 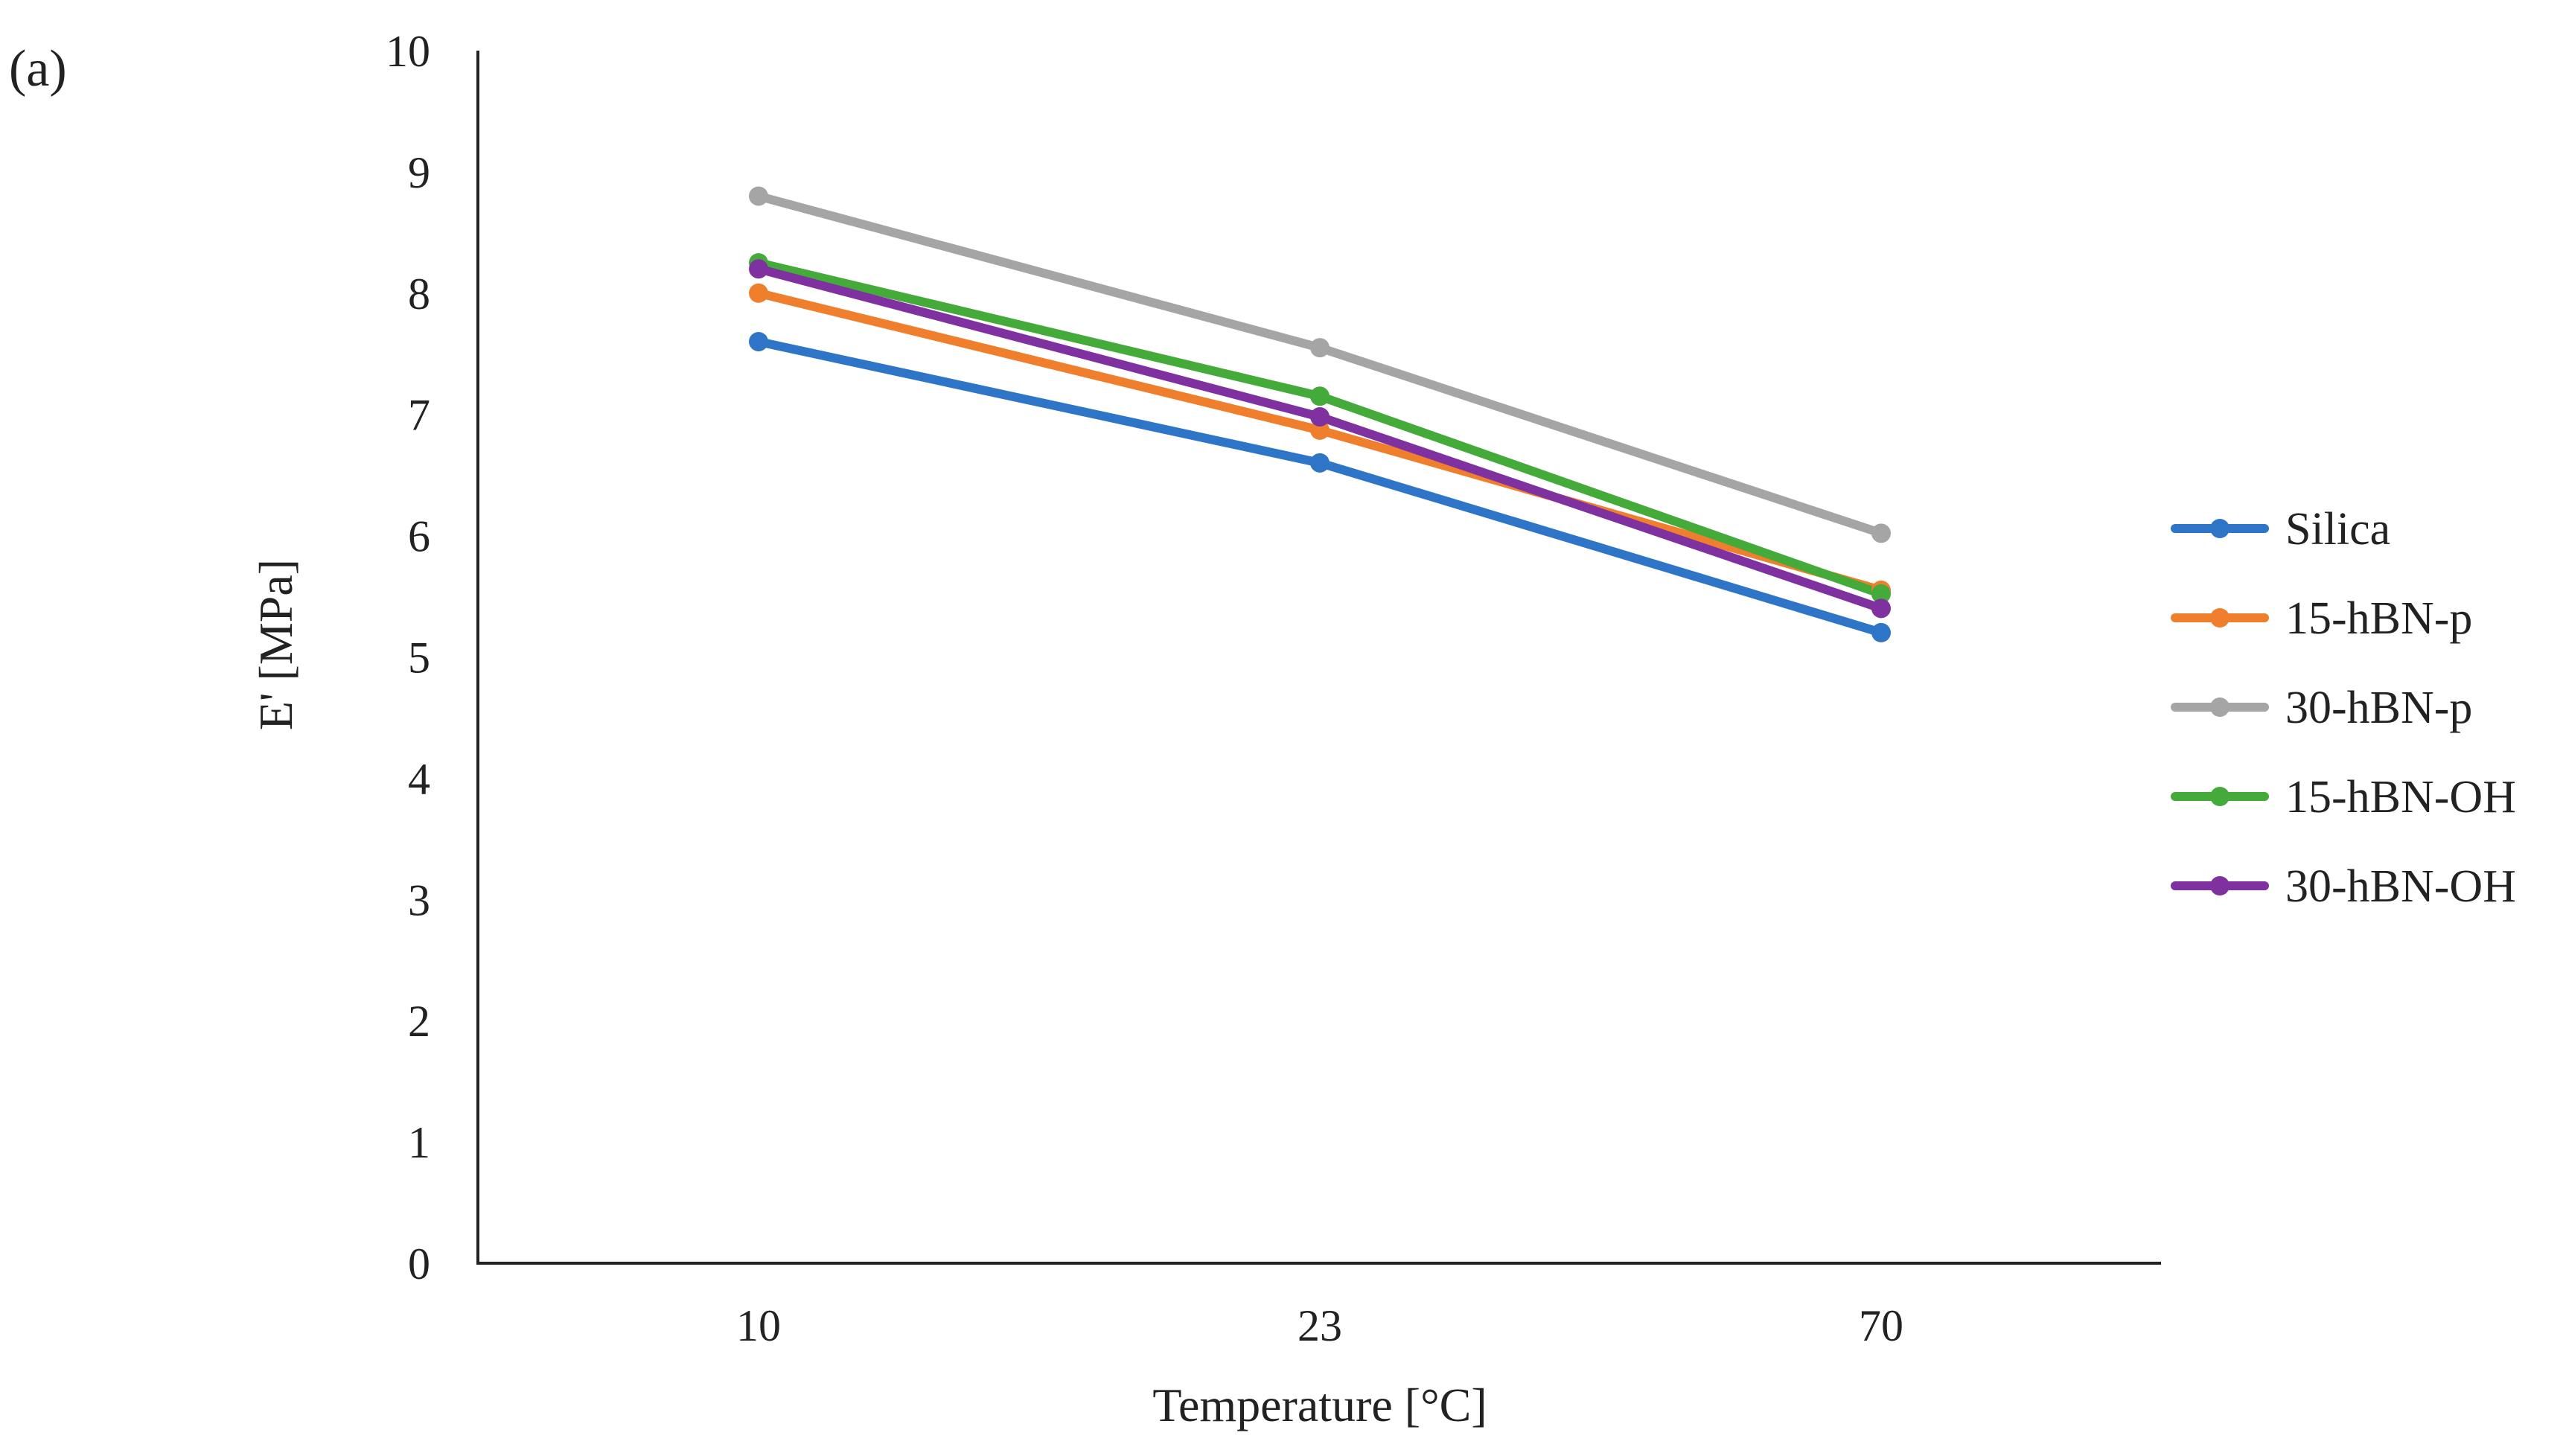 What do you see at coordinates (419, 658) in the screenshot?
I see `y-tick-label: 5` at bounding box center [419, 658].